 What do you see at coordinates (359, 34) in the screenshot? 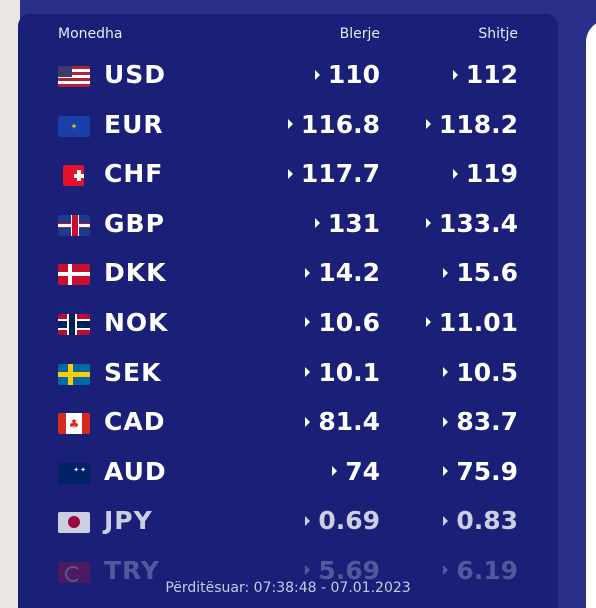
I see `header-buy: Blerje` at bounding box center [359, 34].